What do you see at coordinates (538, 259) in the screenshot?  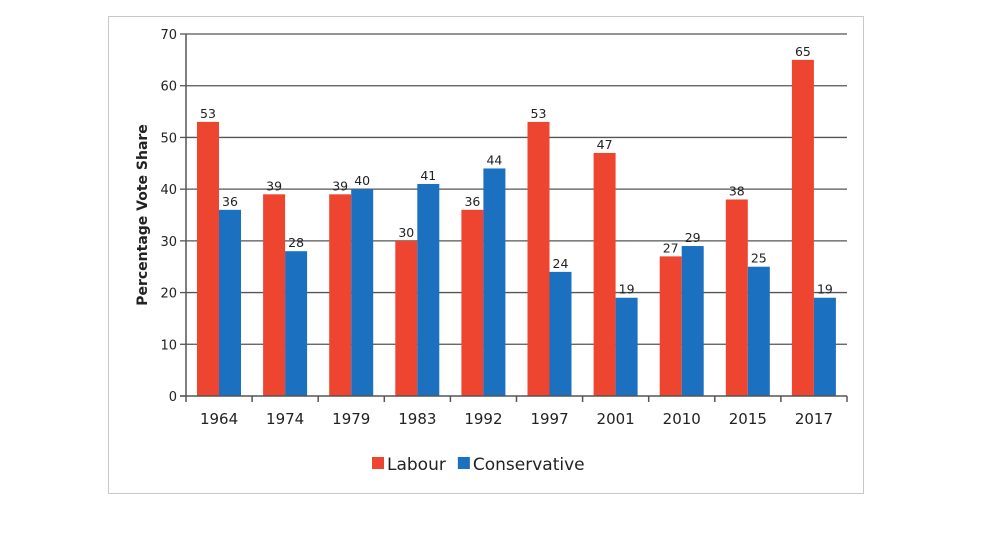 I see `bar-labour-1997` at bounding box center [538, 259].